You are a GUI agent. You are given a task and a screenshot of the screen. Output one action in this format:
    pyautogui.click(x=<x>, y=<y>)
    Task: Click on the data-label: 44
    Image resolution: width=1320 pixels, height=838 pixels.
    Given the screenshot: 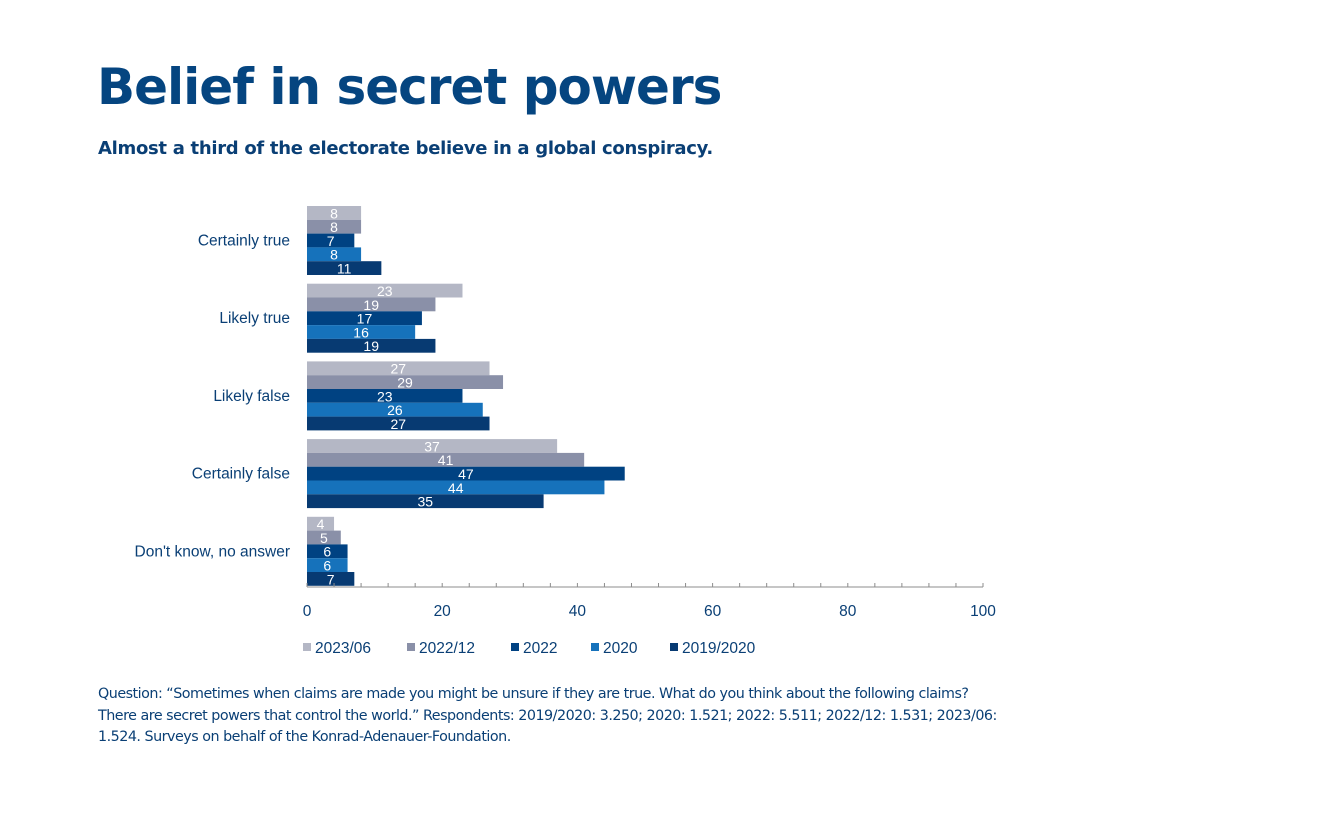 What is the action you would take?
    pyautogui.click(x=456, y=488)
    